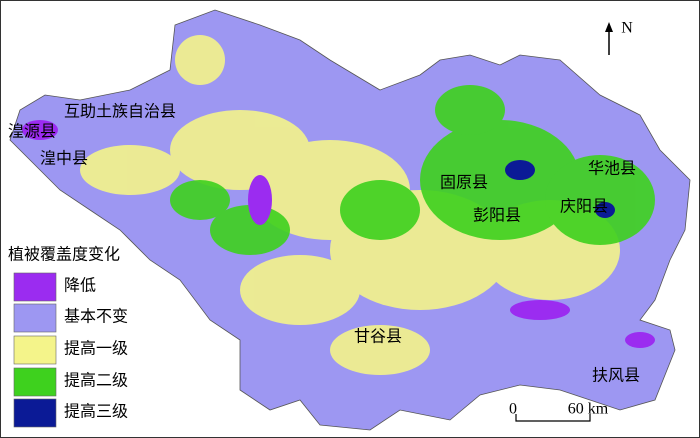 The image size is (700, 438). Describe the element at coordinates (560, 189) in the screenshot. I see `increase-level-3-areas` at that location.